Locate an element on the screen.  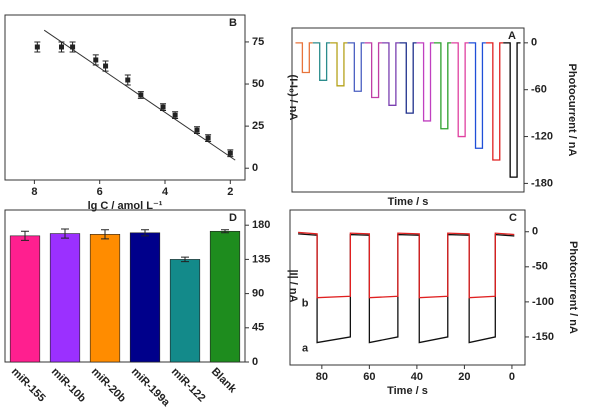
x-tick-label: 20 is located at coordinates (464, 377).